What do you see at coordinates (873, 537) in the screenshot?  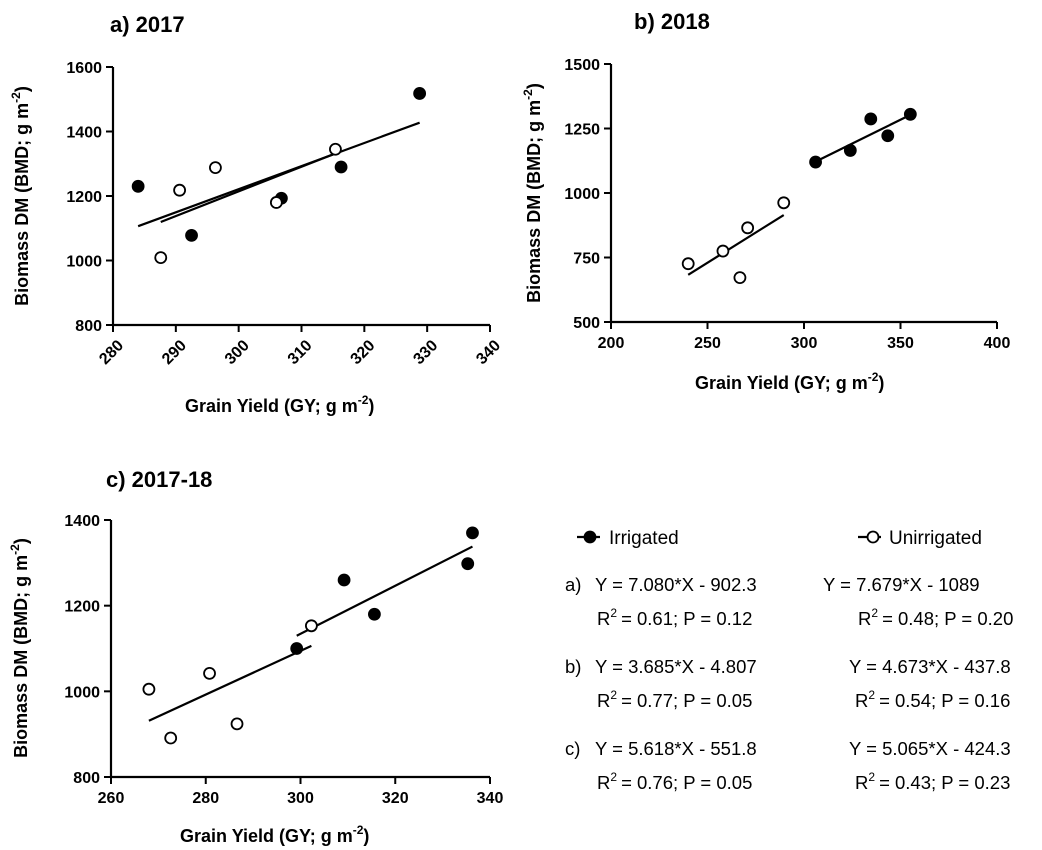 I see `legend-unirrigated-marker` at bounding box center [873, 537].